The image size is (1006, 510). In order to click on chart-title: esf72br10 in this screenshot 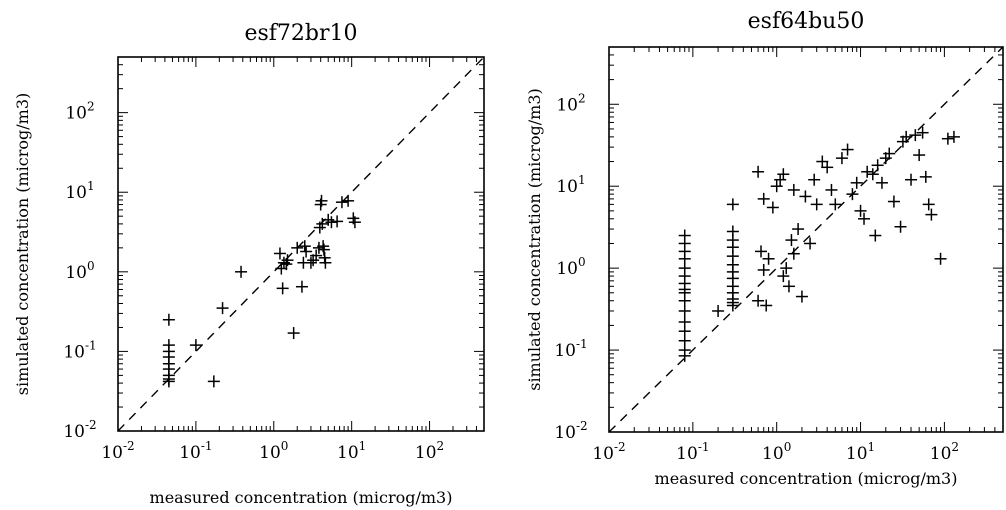, I will do `click(300, 33)`.